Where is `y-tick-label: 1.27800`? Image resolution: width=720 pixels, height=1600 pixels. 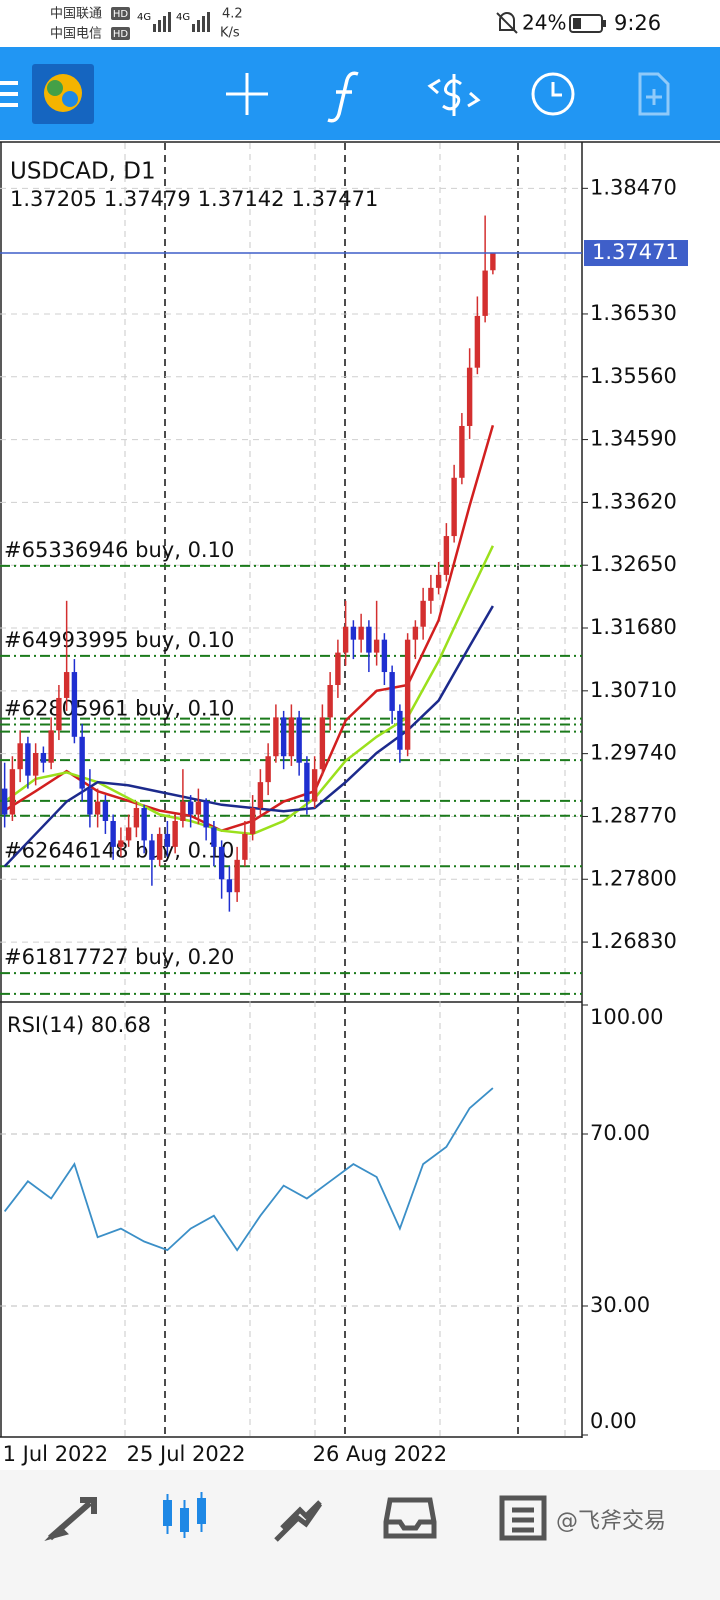
y-tick-label: 1.27800 is located at coordinates (633, 878).